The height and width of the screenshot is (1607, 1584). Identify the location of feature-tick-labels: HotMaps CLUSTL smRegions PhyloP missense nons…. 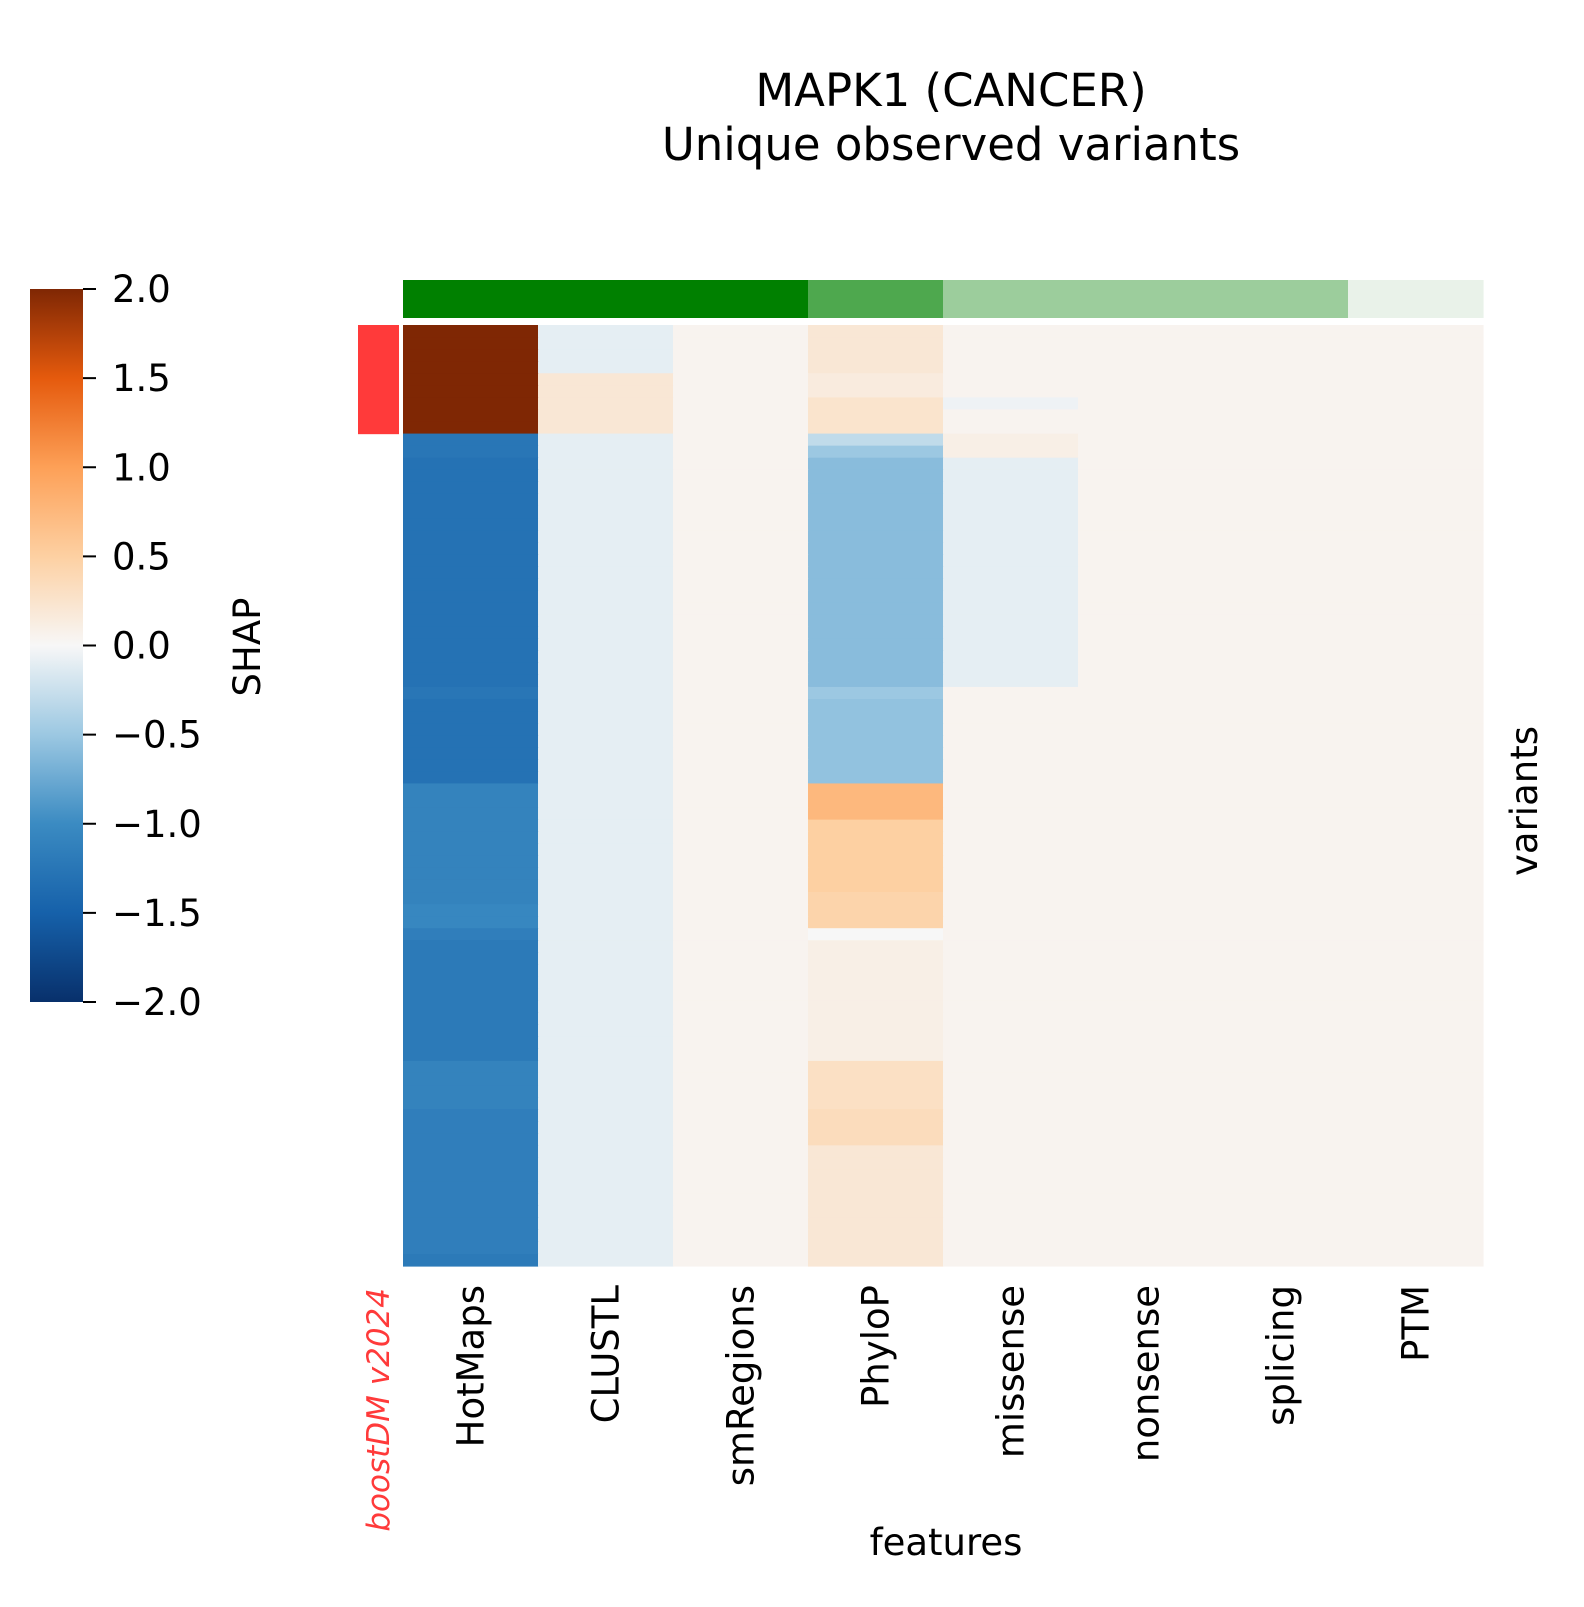
(944, 1386).